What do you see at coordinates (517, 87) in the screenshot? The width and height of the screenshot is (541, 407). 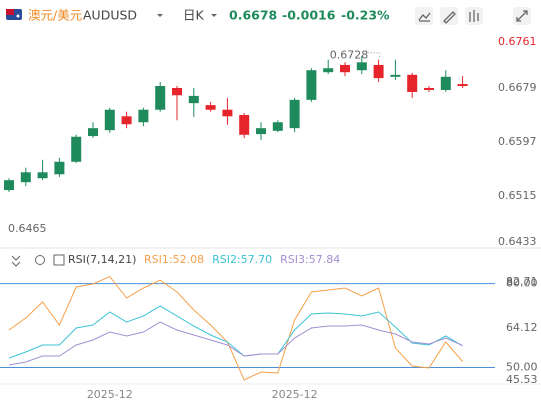 I see `y-tick-label: 0.6679` at bounding box center [517, 87].